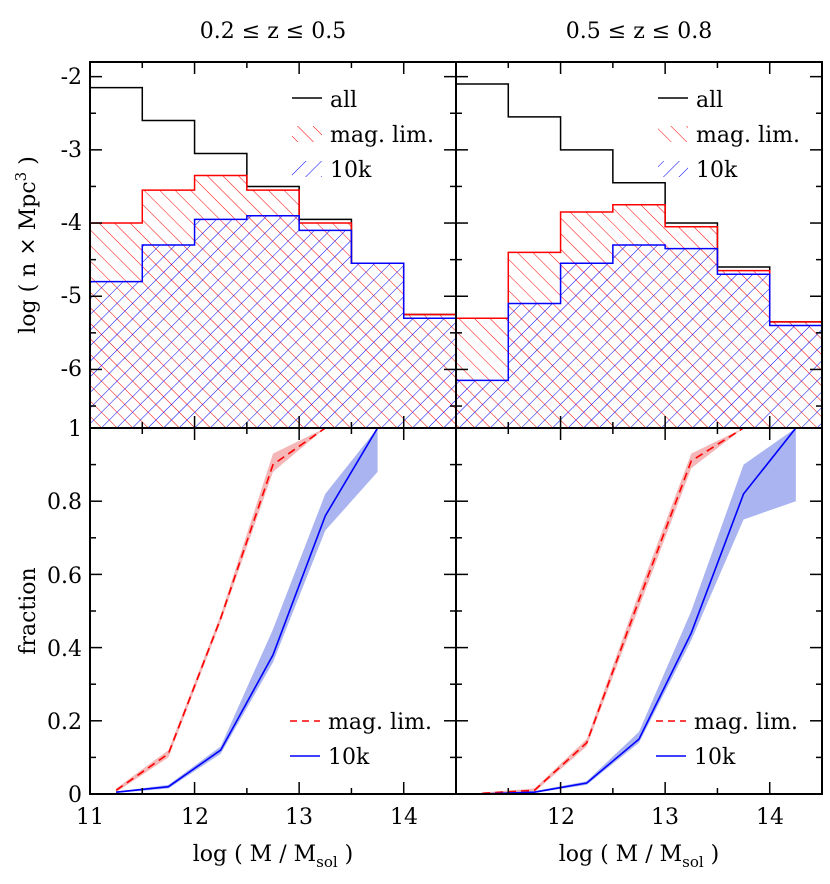 Image resolution: width=830 pixels, height=884 pixels. I want to click on x-axis-label-right: log ( M / Msol ), so click(639, 856).